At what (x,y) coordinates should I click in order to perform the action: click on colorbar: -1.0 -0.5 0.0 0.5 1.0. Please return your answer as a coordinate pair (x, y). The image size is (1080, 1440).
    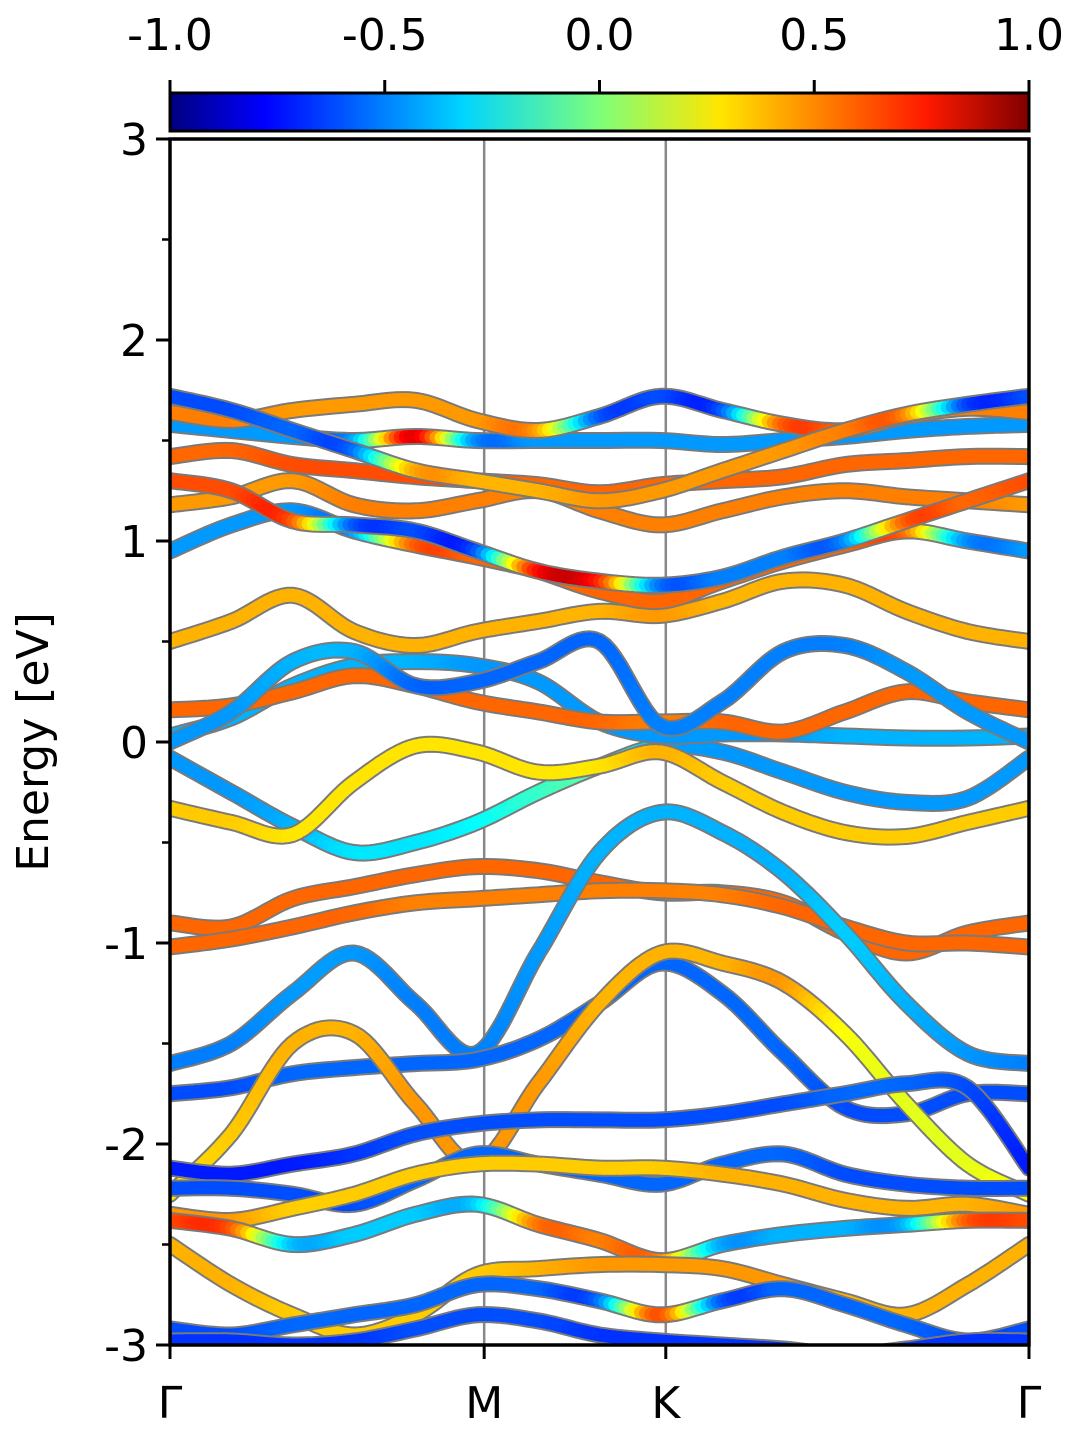
    Looking at the image, I should click on (595, 71).